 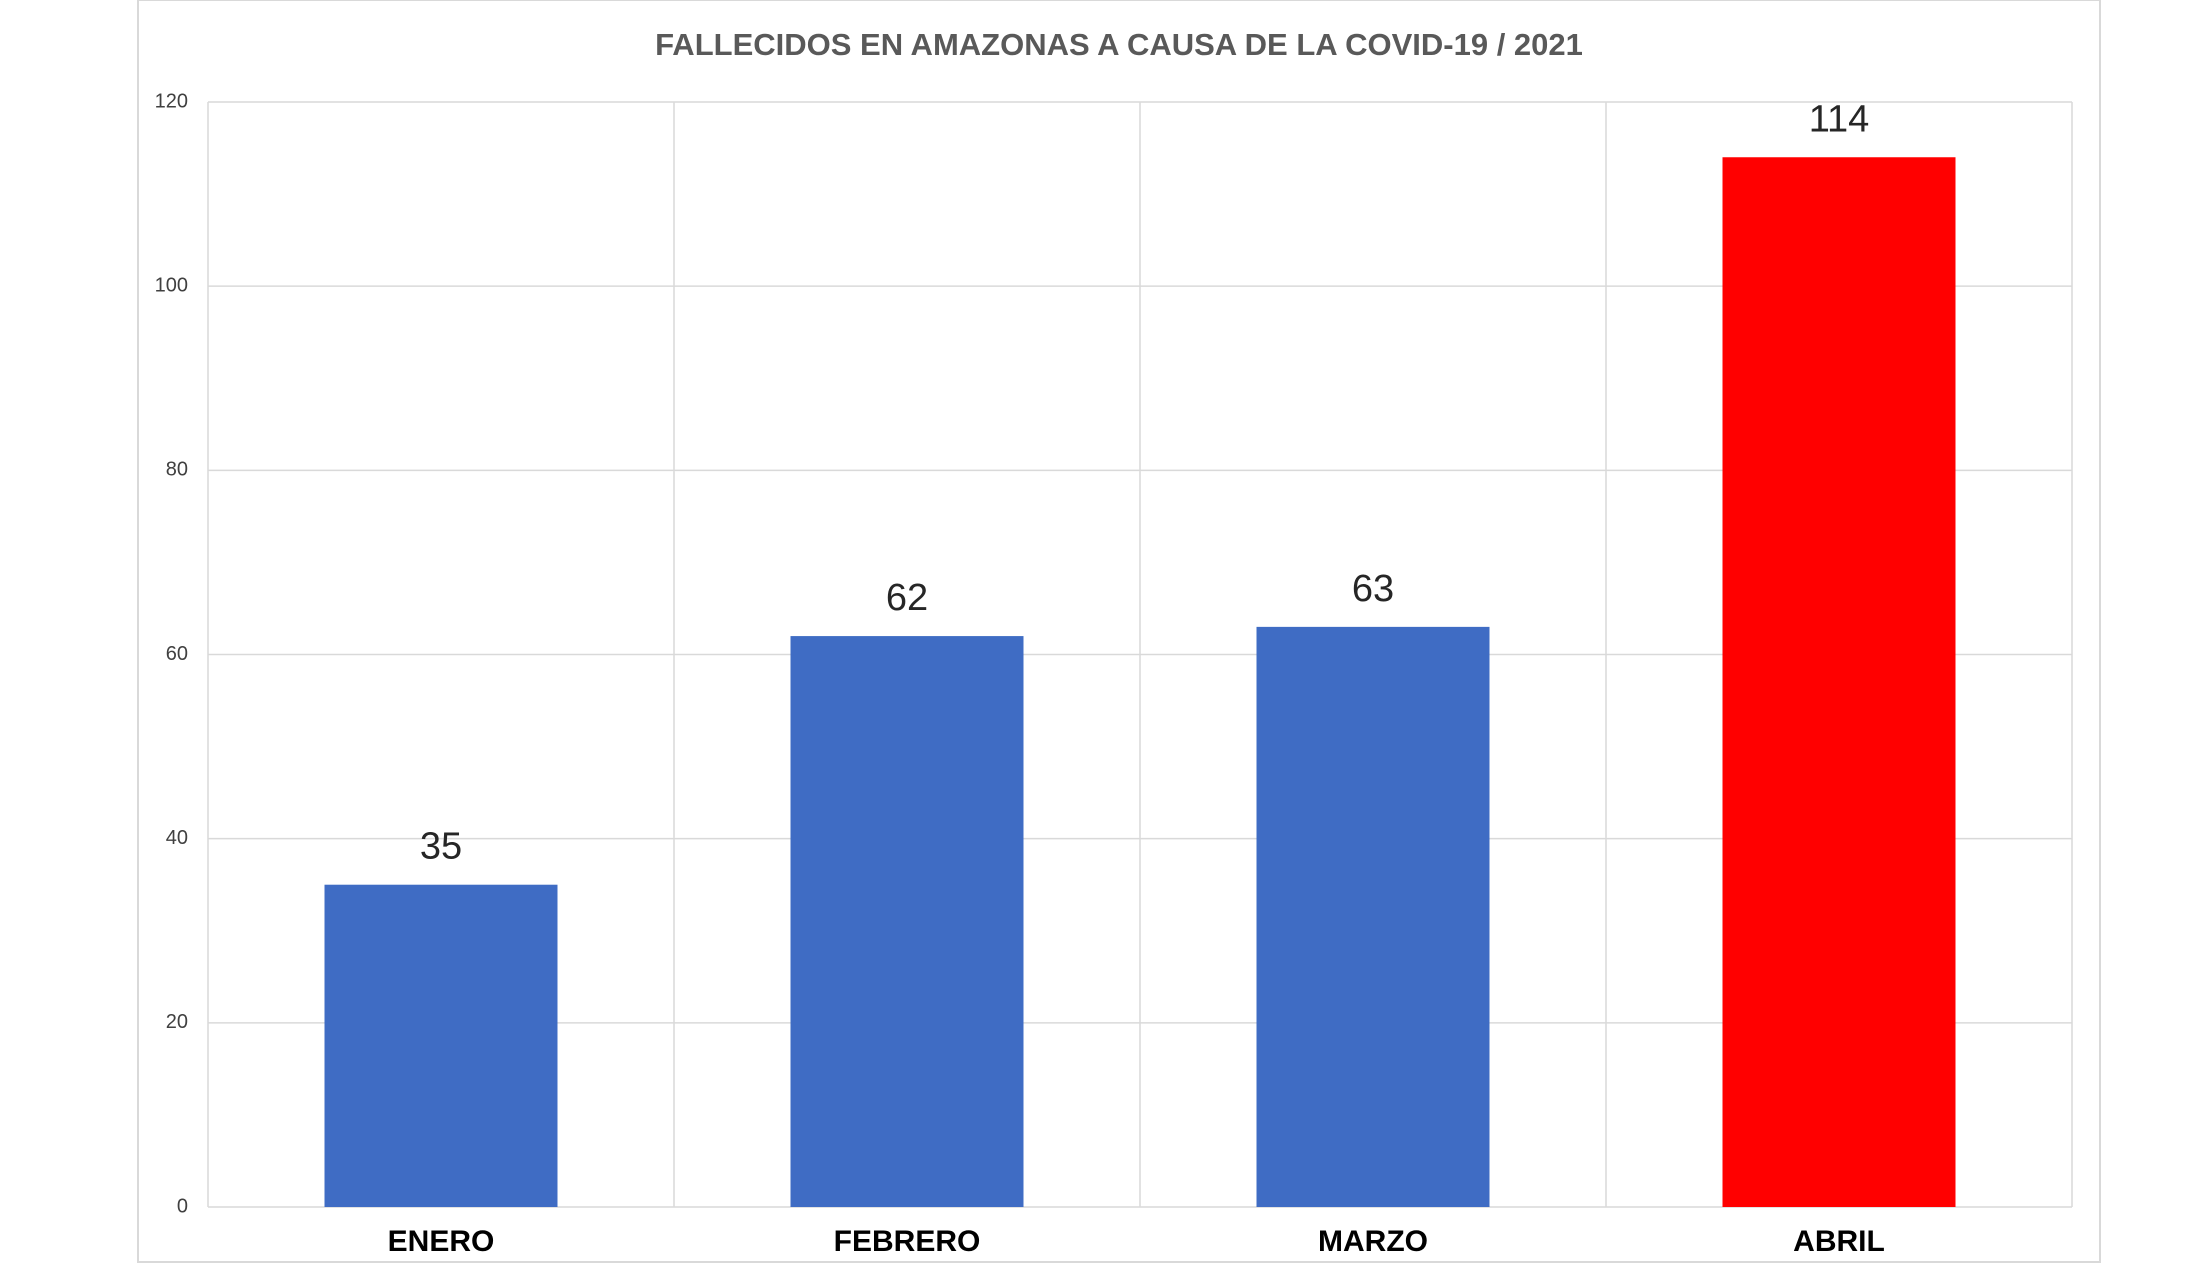 I want to click on data-label: 35, so click(x=441, y=847).